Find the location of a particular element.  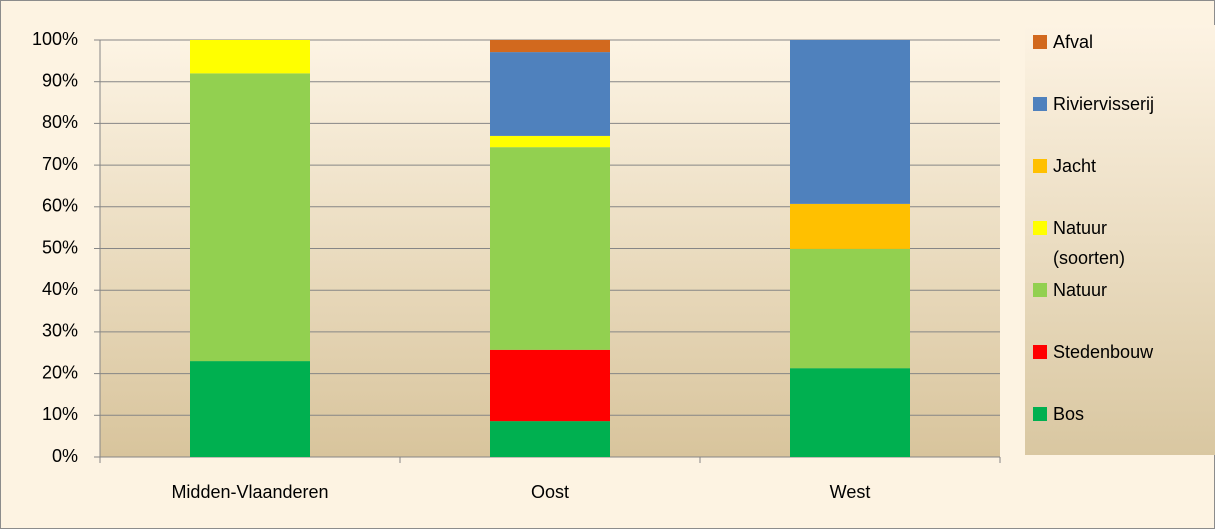

legend-item: Stedenbouw is located at coordinates (1123, 352).